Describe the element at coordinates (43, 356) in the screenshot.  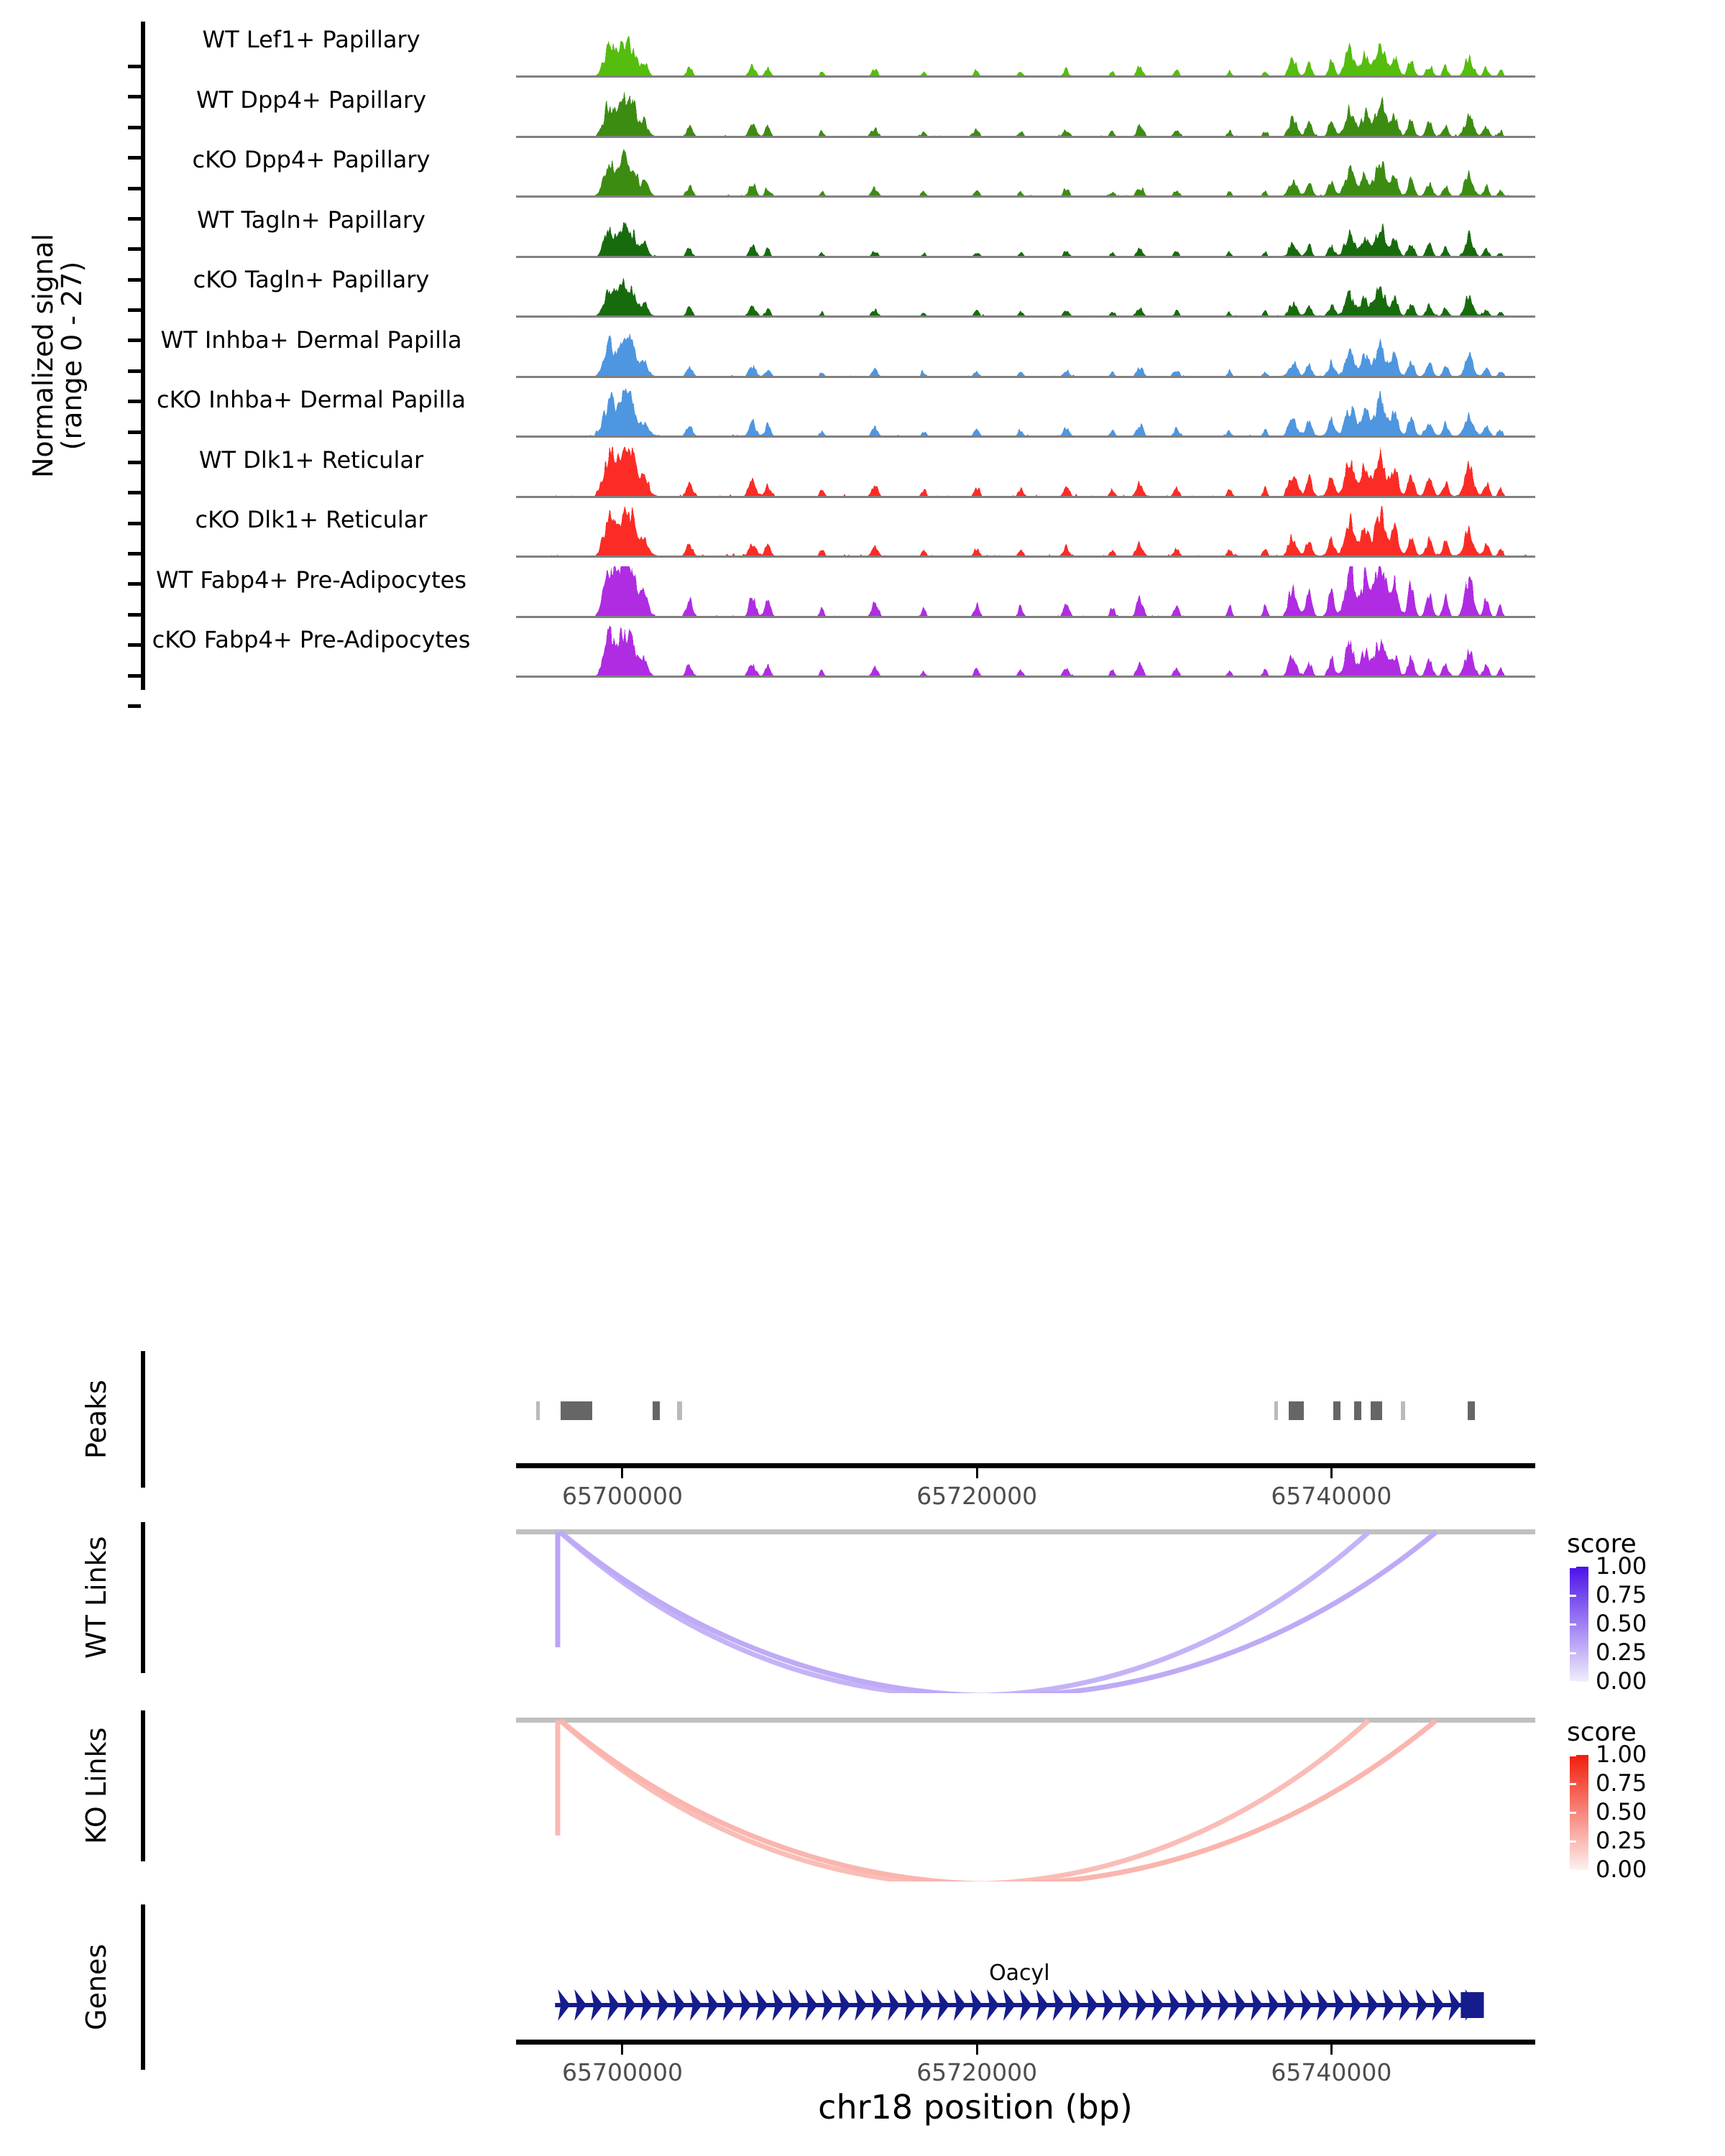
I see `y-axis-title-line1: Normalized signal` at that location.